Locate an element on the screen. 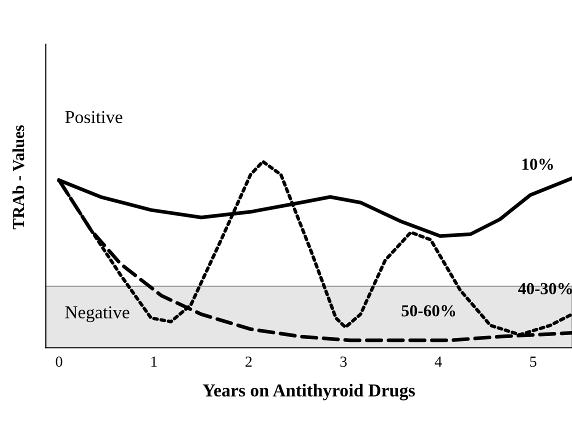 Image resolution: width=572 pixels, height=443 pixels. x-tick-label: 0 is located at coordinates (59, 361).